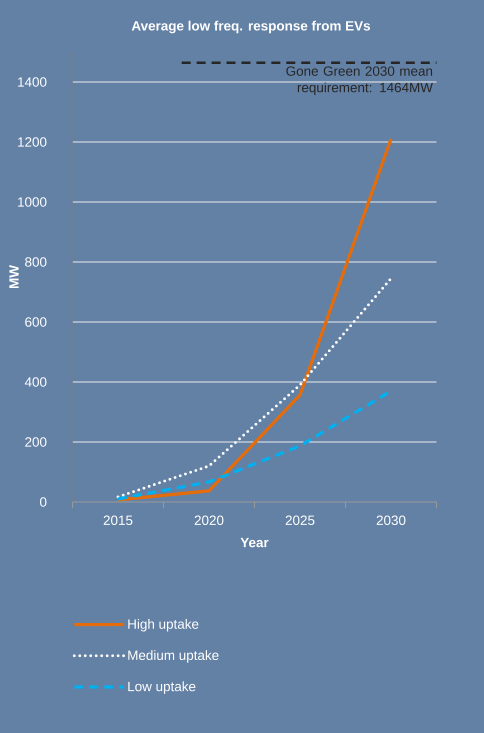 The image size is (484, 733). Describe the element at coordinates (43, 502) in the screenshot. I see `y-tick-label: 0` at that location.